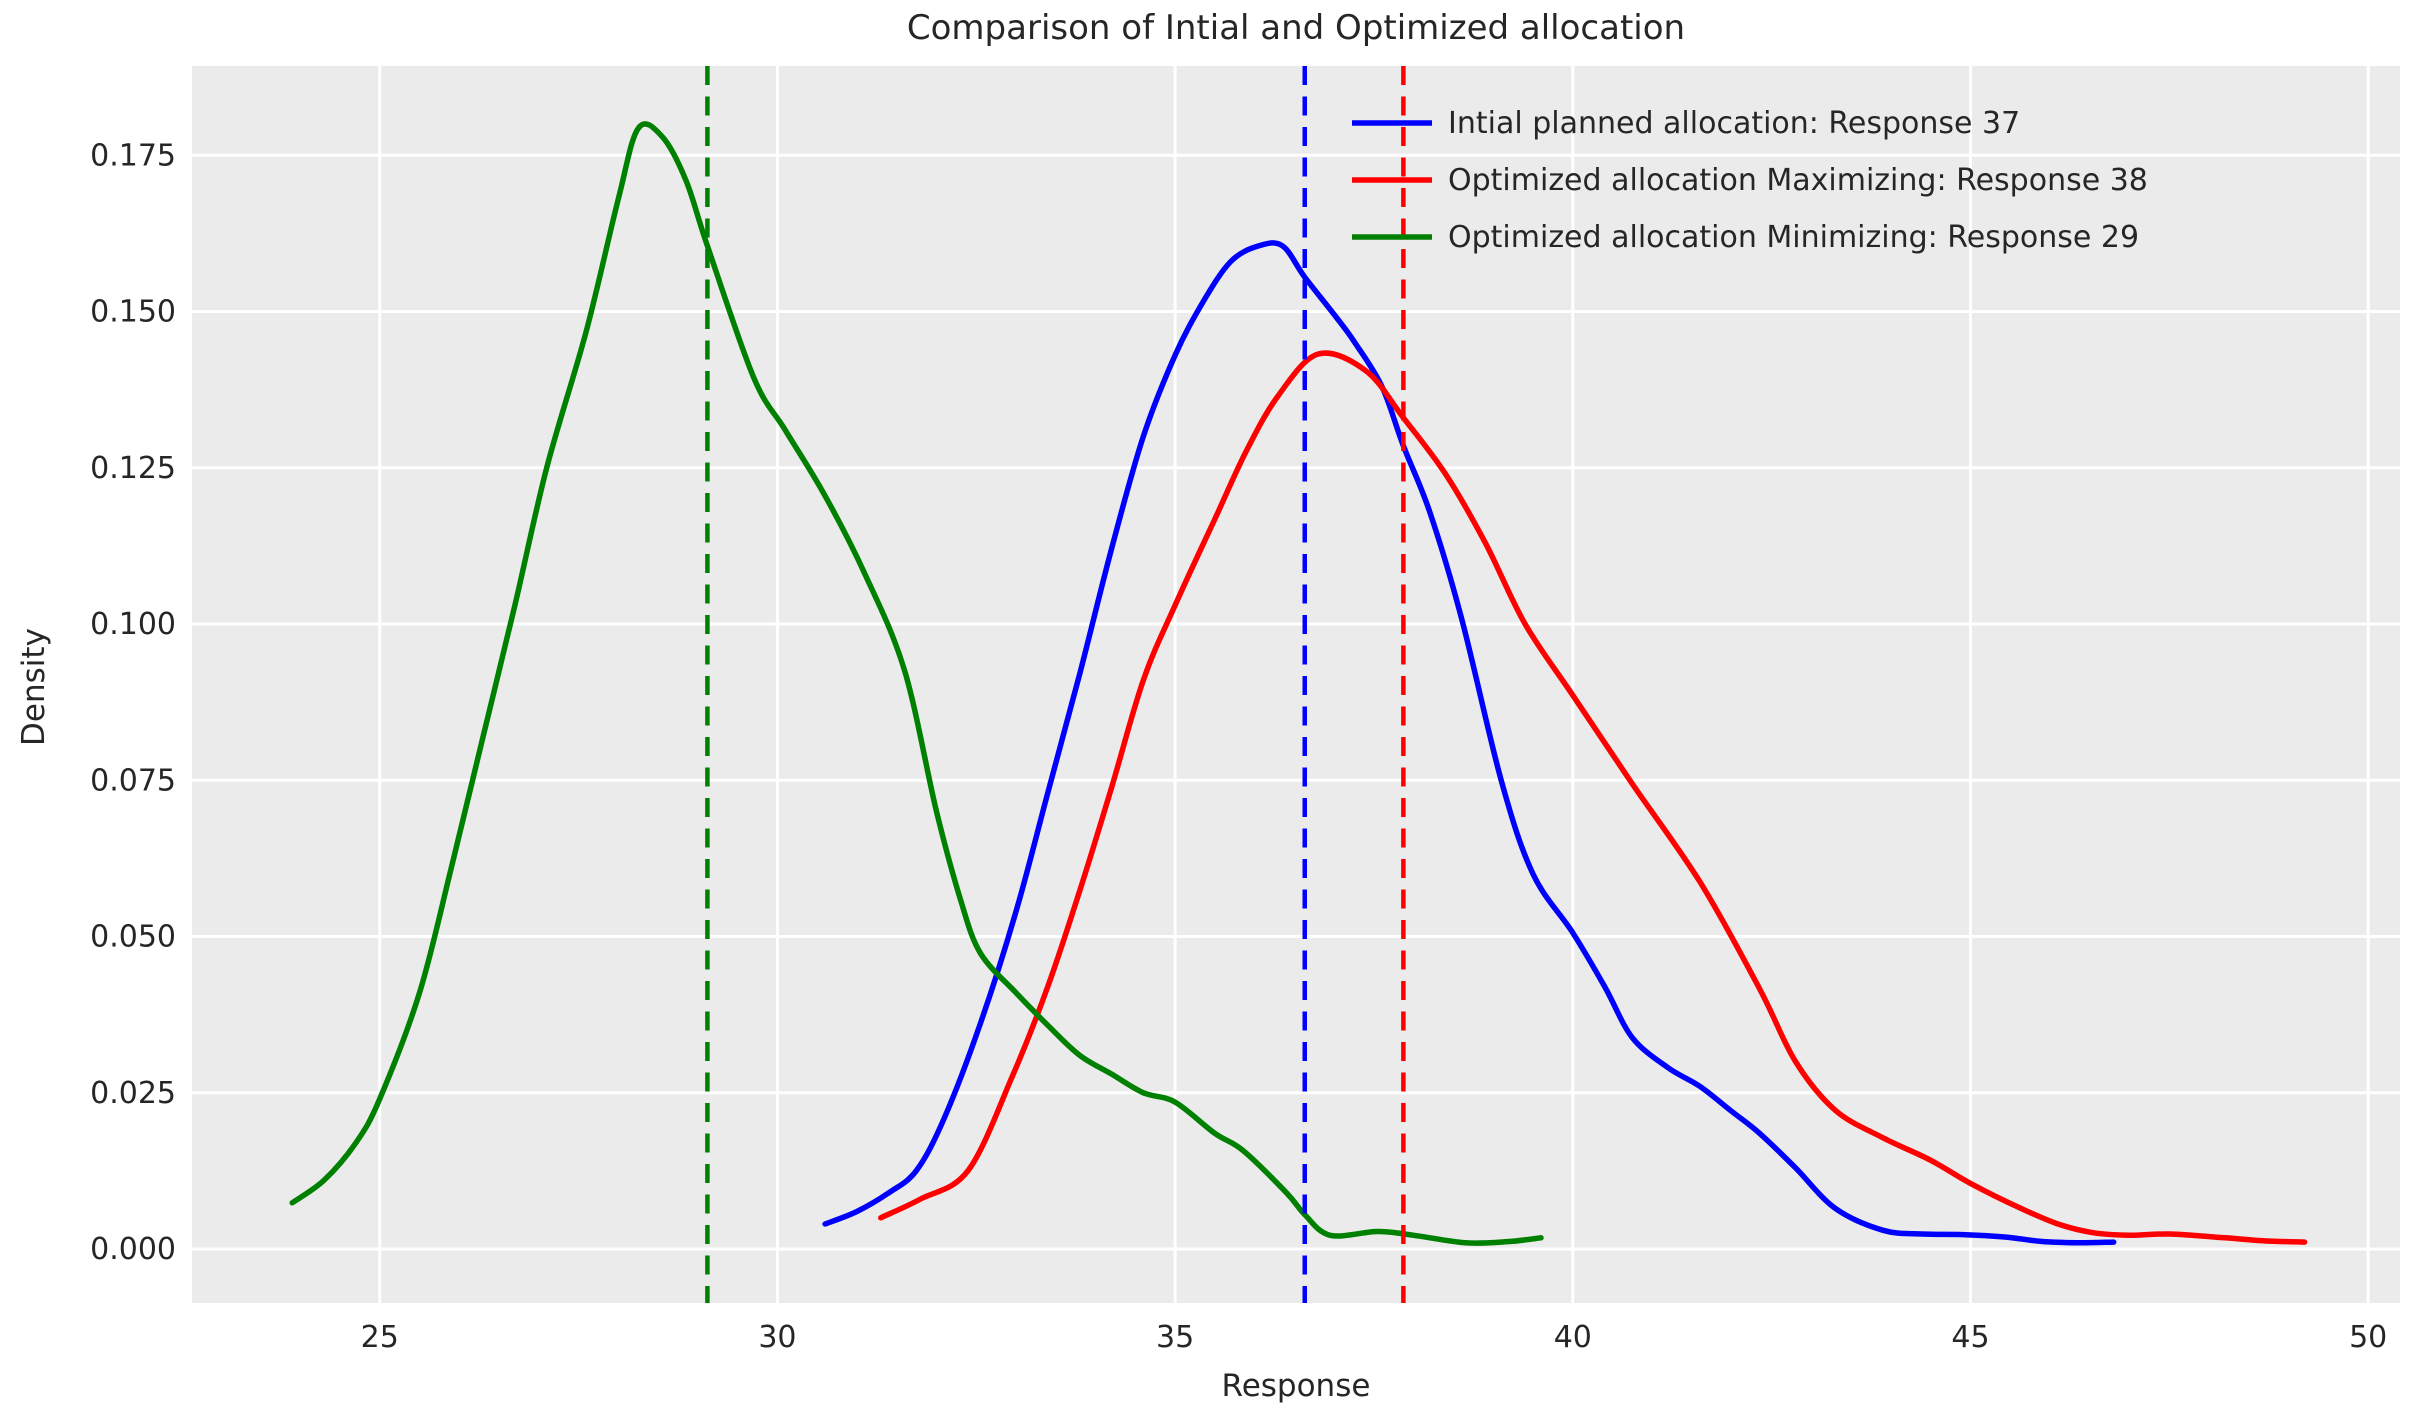 Image resolution: width=2423 pixels, height=1423 pixels. I want to click on y-tick-label: 0.100, so click(133, 624).